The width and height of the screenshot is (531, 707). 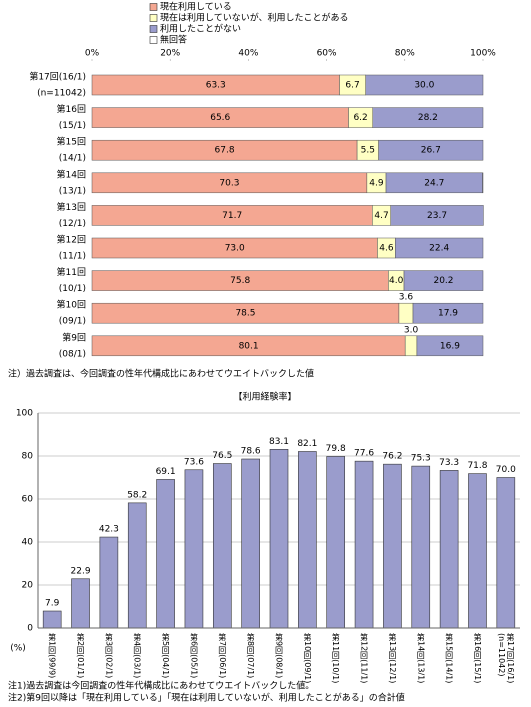 I want to click on data-label: 5.5, so click(x=368, y=151).